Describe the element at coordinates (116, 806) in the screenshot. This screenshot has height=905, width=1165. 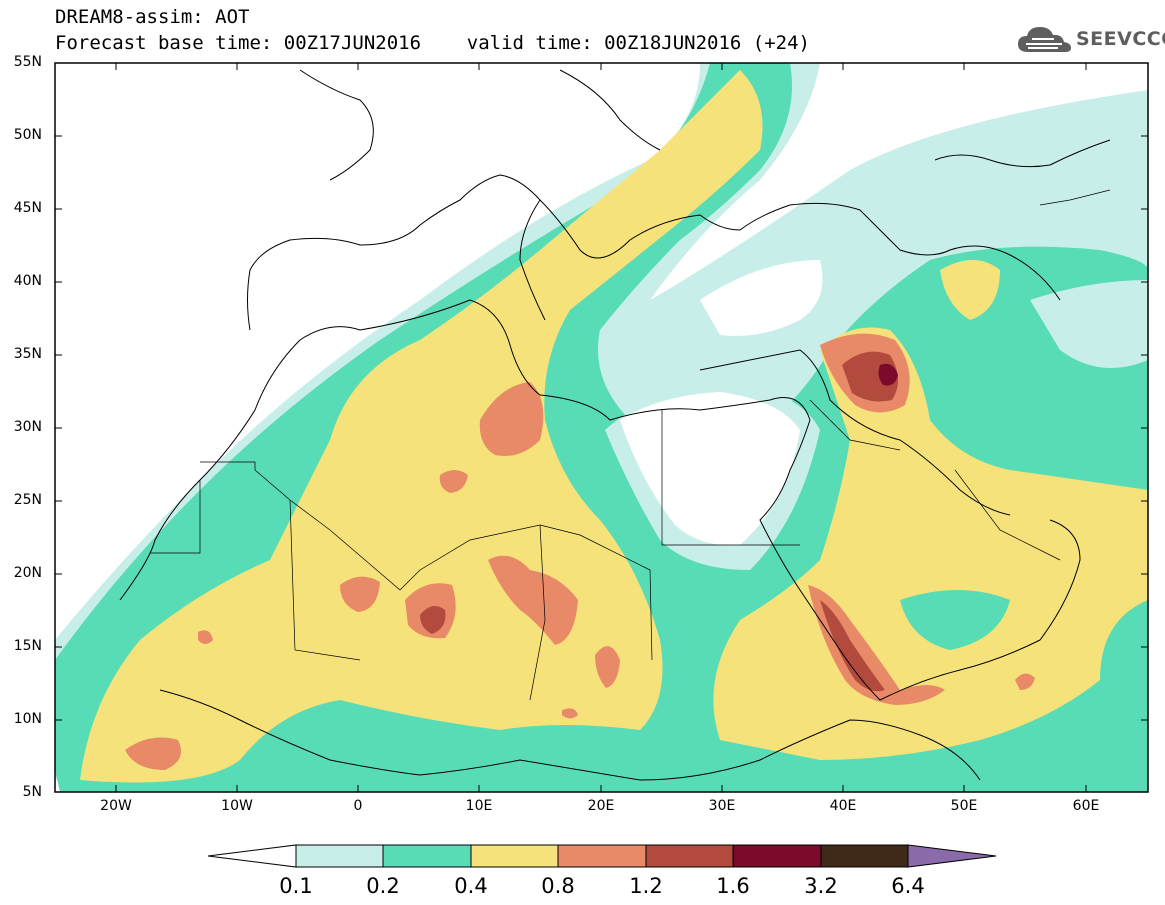
I see `lon-label: 20W` at that location.